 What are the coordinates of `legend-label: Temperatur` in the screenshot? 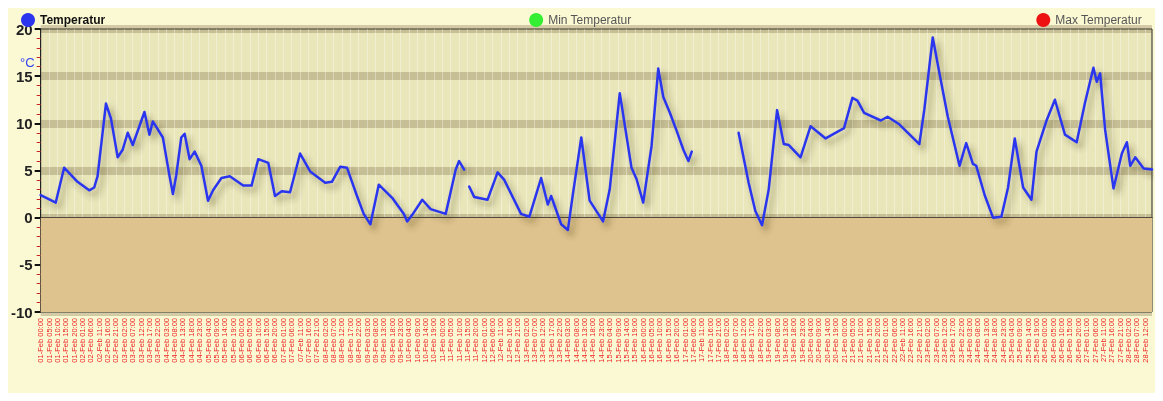 It's located at (73, 20).